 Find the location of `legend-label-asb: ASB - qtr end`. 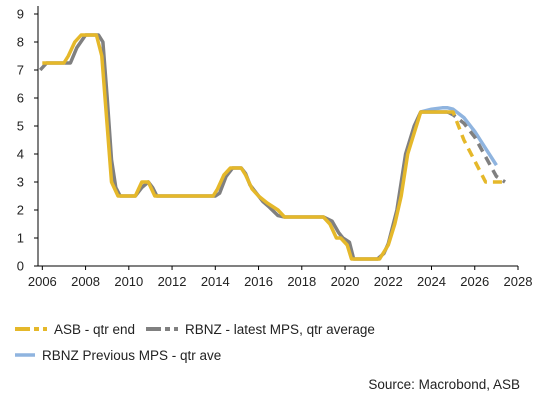

legend-label-asb: ASB - qtr end is located at coordinates (95, 329).